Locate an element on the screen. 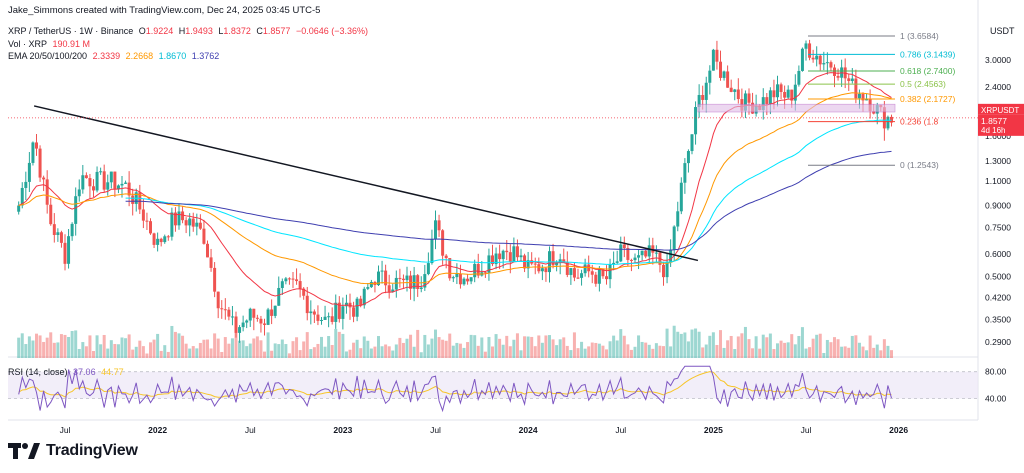 The width and height of the screenshot is (1024, 473). symbol-name: XRP / TetherUS · 1W · Binance is located at coordinates (71, 31).